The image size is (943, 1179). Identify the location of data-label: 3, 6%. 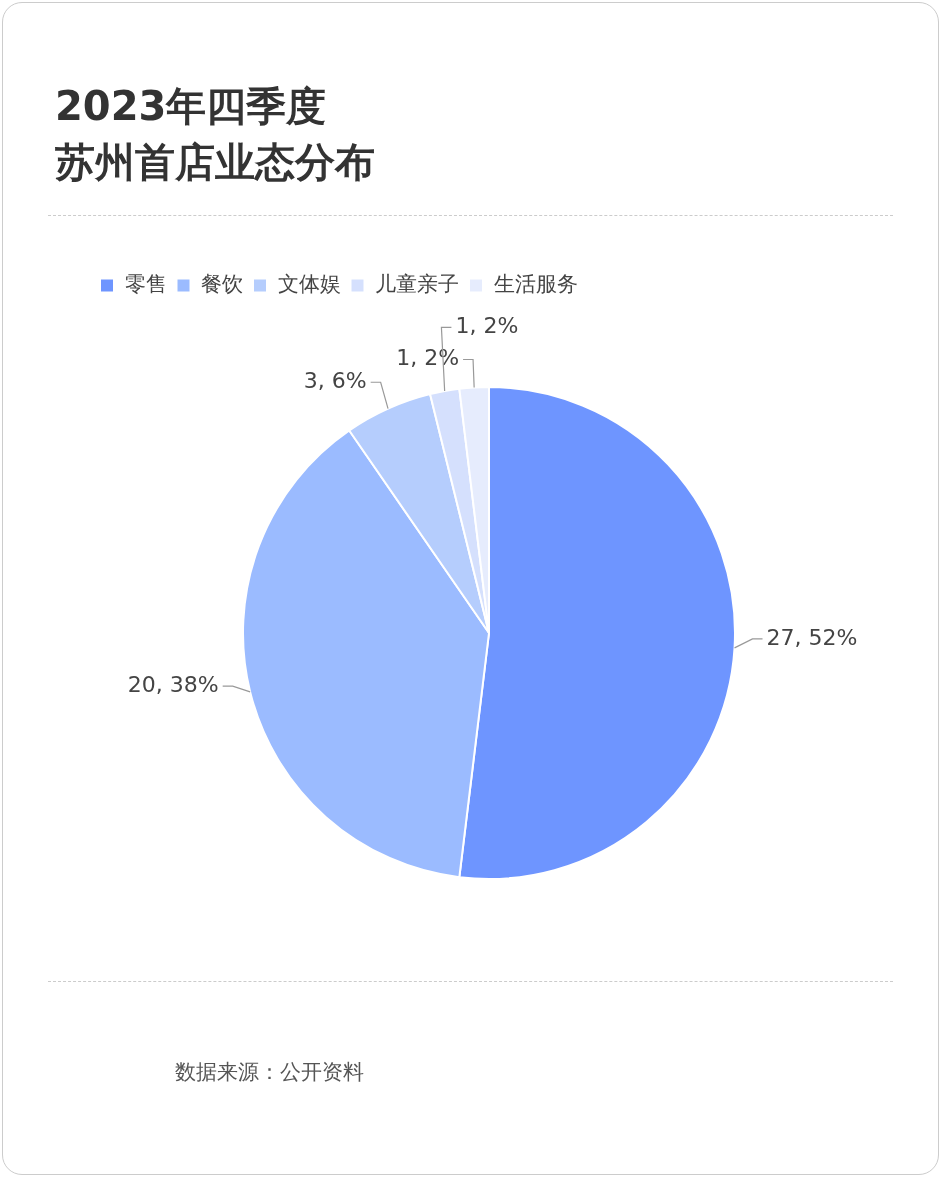
(335, 380).